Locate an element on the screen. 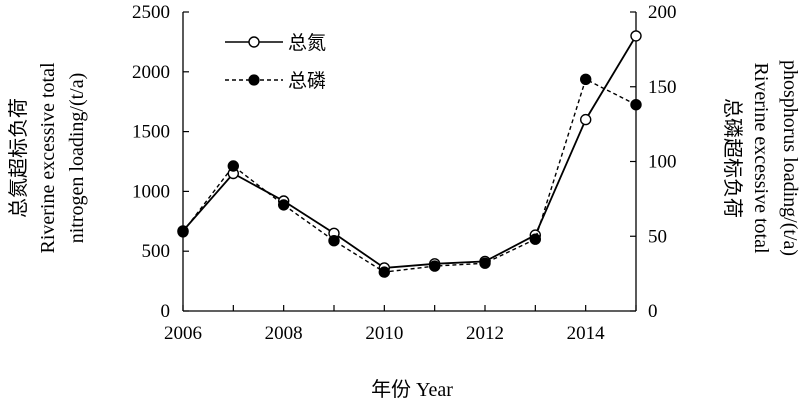  left-tick-label: 2000 is located at coordinates (151, 72).